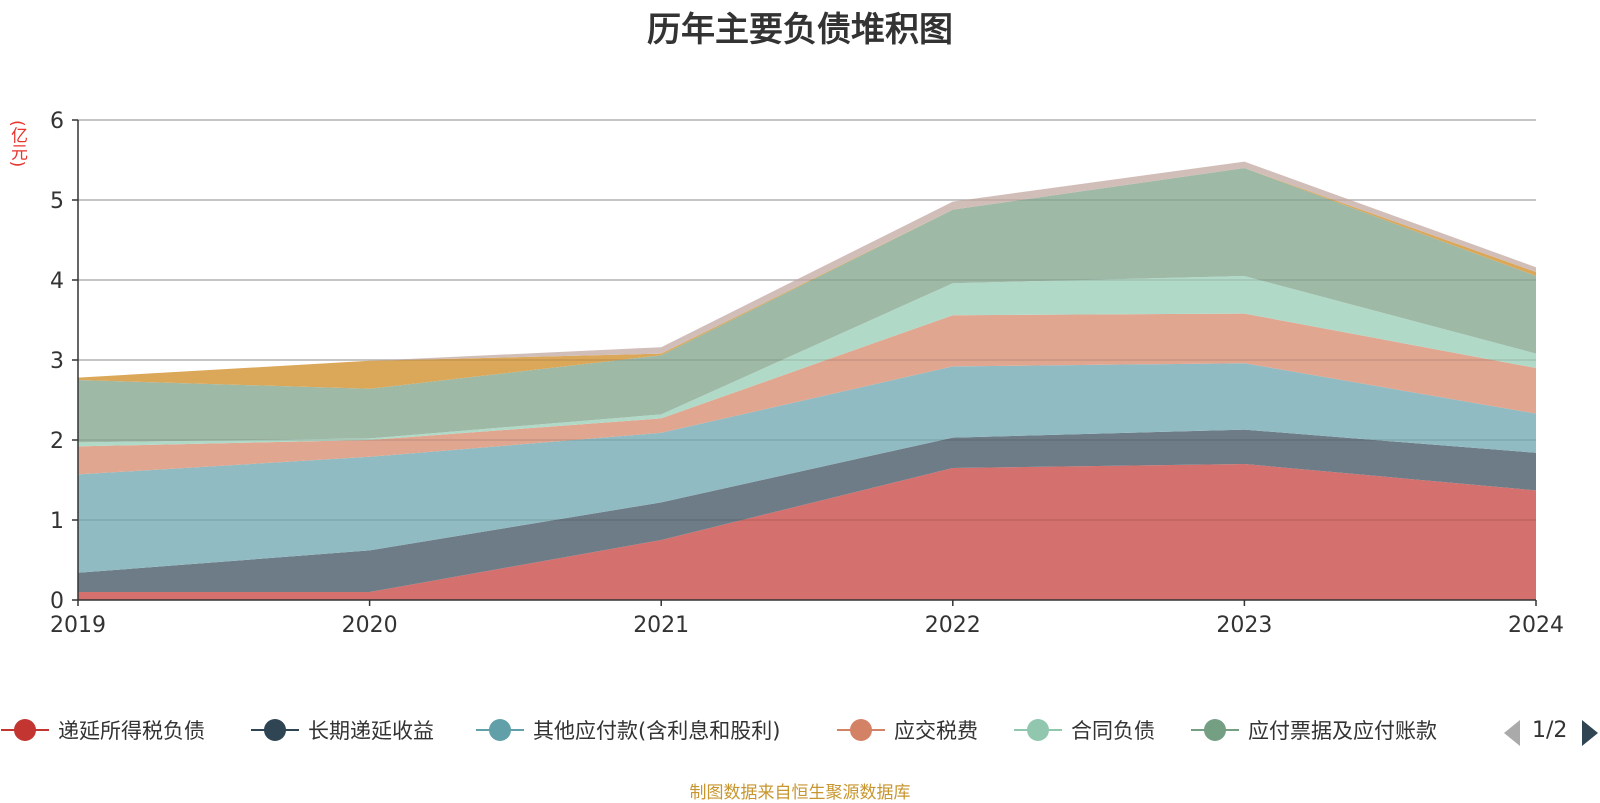 The image size is (1600, 803). I want to click on legend-item: 合同负债, so click(1084, 730).